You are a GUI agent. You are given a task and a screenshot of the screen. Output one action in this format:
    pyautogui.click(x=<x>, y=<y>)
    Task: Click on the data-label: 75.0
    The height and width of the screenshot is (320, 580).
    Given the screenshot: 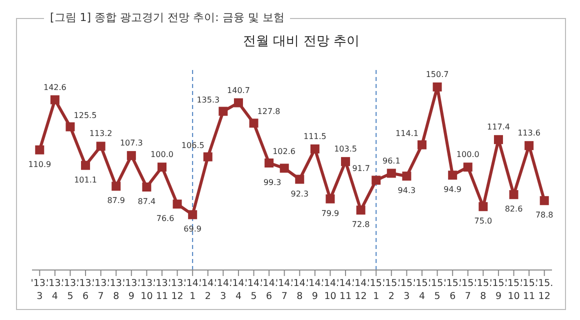 What is the action you would take?
    pyautogui.click(x=483, y=221)
    